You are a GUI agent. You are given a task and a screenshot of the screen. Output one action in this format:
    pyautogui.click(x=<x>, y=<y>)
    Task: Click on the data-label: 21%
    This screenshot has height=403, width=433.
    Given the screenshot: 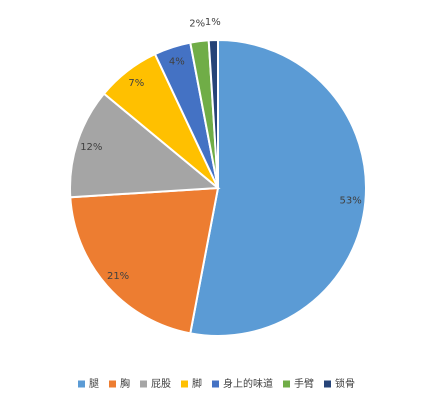 What is the action you would take?
    pyautogui.click(x=118, y=276)
    